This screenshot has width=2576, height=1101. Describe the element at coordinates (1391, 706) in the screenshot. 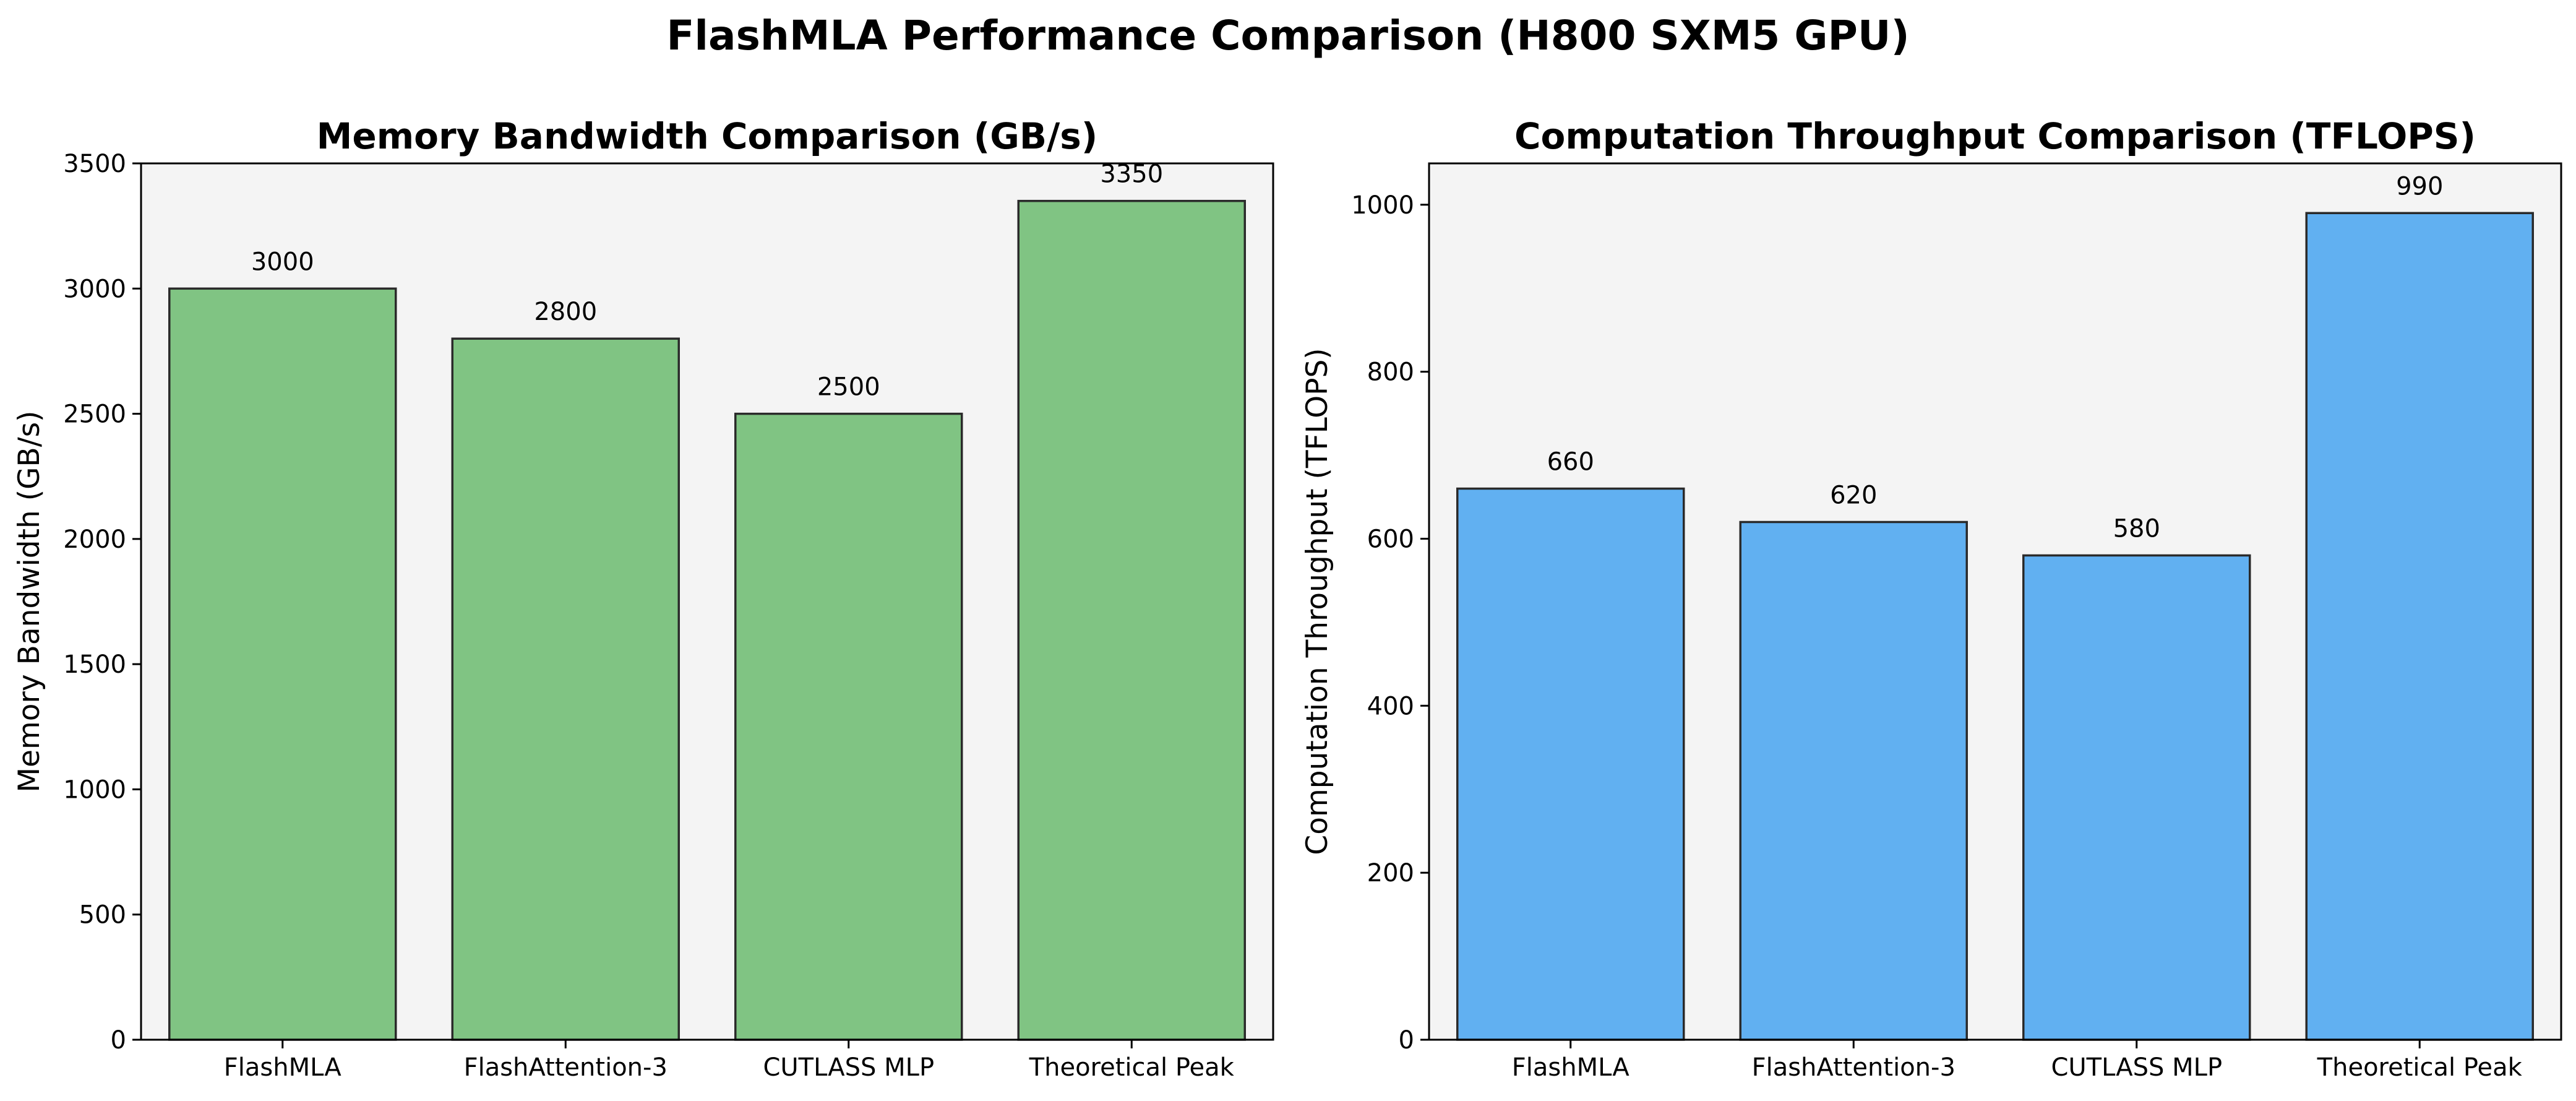

I see `y-tick-label: 400` at that location.